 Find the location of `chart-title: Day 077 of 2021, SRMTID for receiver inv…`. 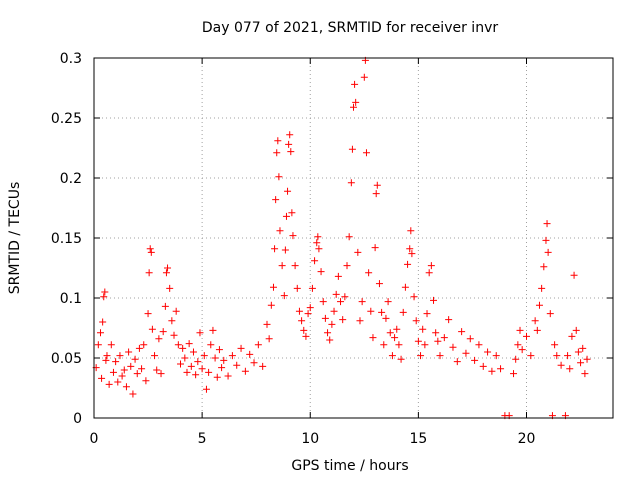

chart-title: Day 077 of 2021, SRMTID for receiver inv… is located at coordinates (350, 28).